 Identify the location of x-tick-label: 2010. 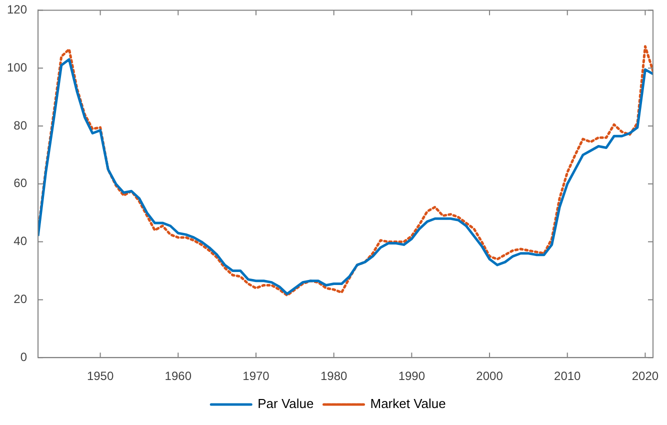
(568, 376).